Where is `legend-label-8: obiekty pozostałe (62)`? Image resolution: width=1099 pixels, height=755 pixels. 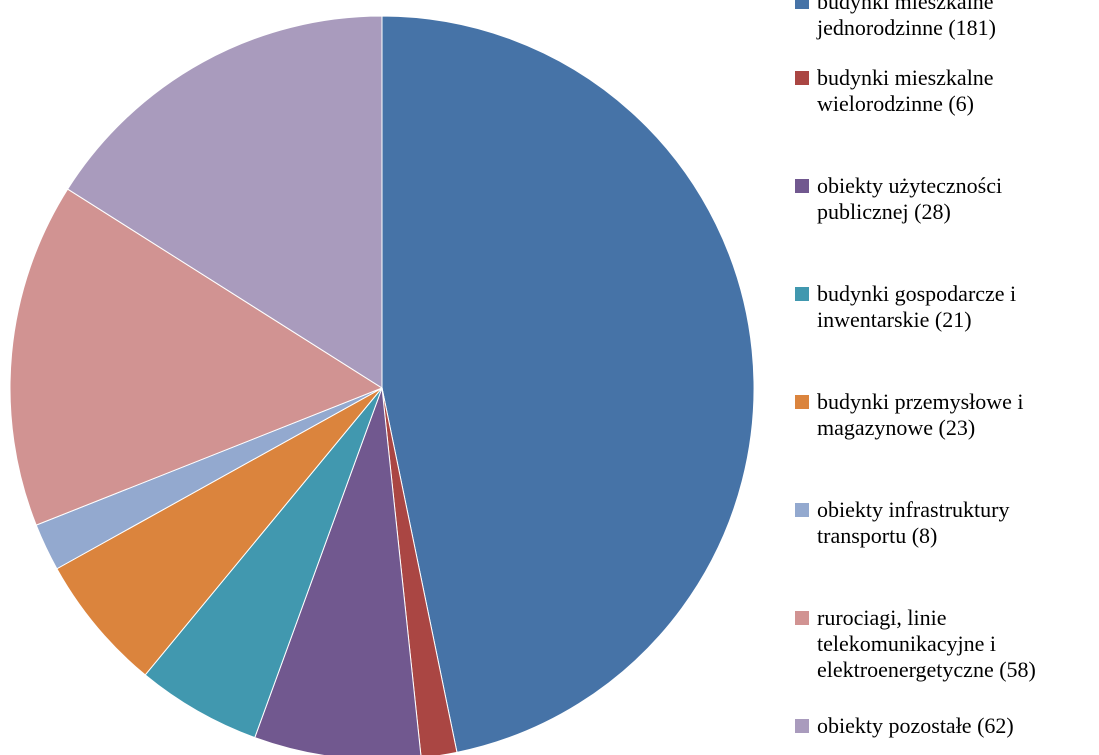 legend-label-8: obiekty pozostałe (62) is located at coordinates (915, 725).